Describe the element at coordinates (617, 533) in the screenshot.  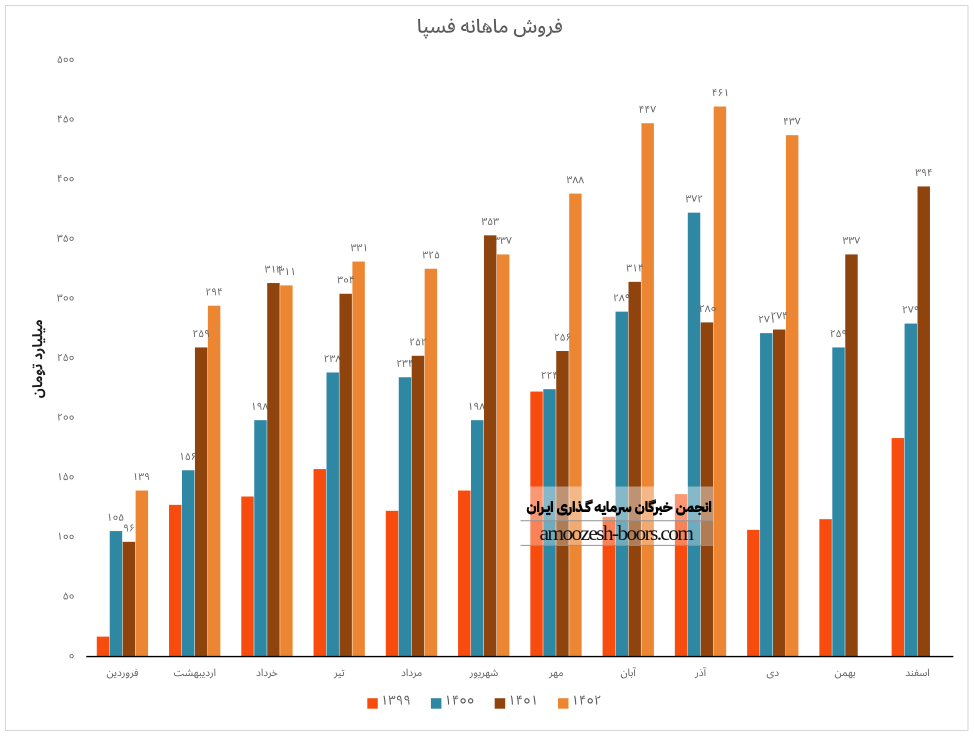
I see `svg-text: amoozesh-boors.com` at that location.